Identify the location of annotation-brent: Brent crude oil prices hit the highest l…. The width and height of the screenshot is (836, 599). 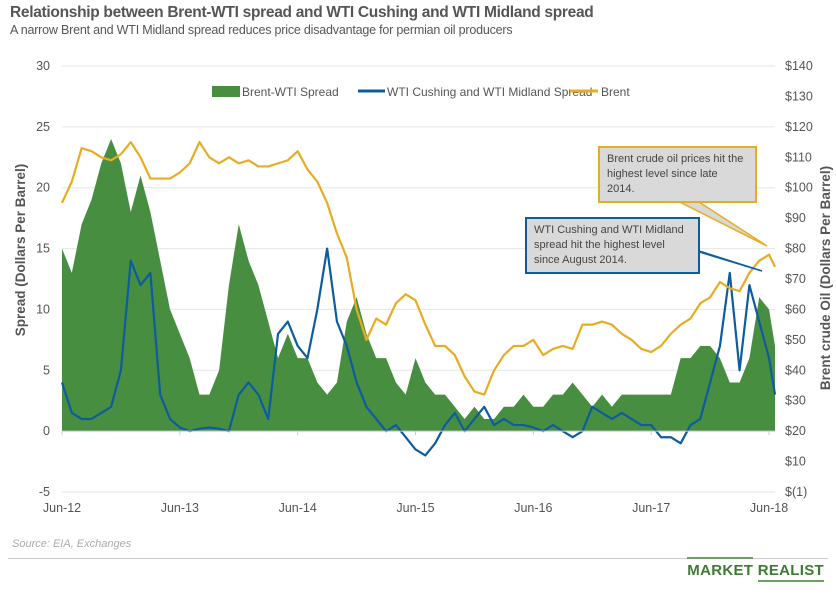
(677, 174).